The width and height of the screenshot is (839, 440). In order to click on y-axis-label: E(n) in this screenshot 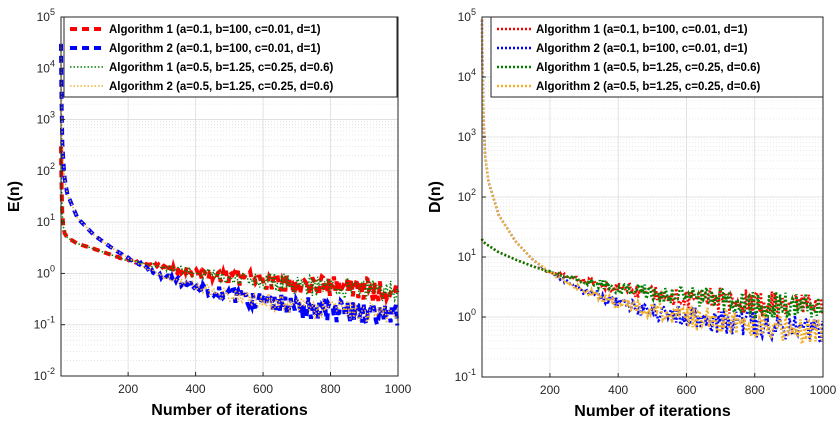, I will do `click(14, 196)`.